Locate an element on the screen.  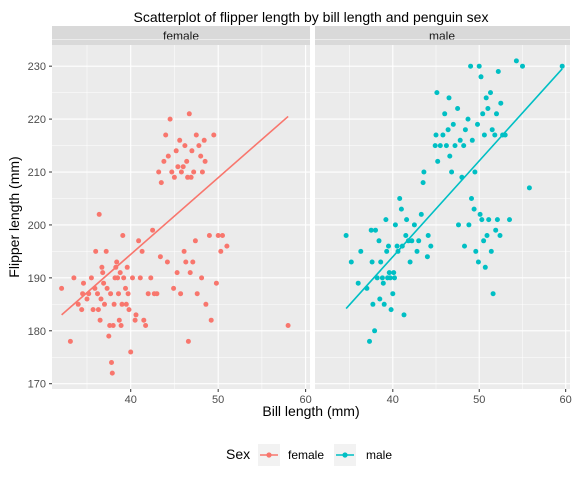
x-tick-label: 60 is located at coordinates (566, 400).